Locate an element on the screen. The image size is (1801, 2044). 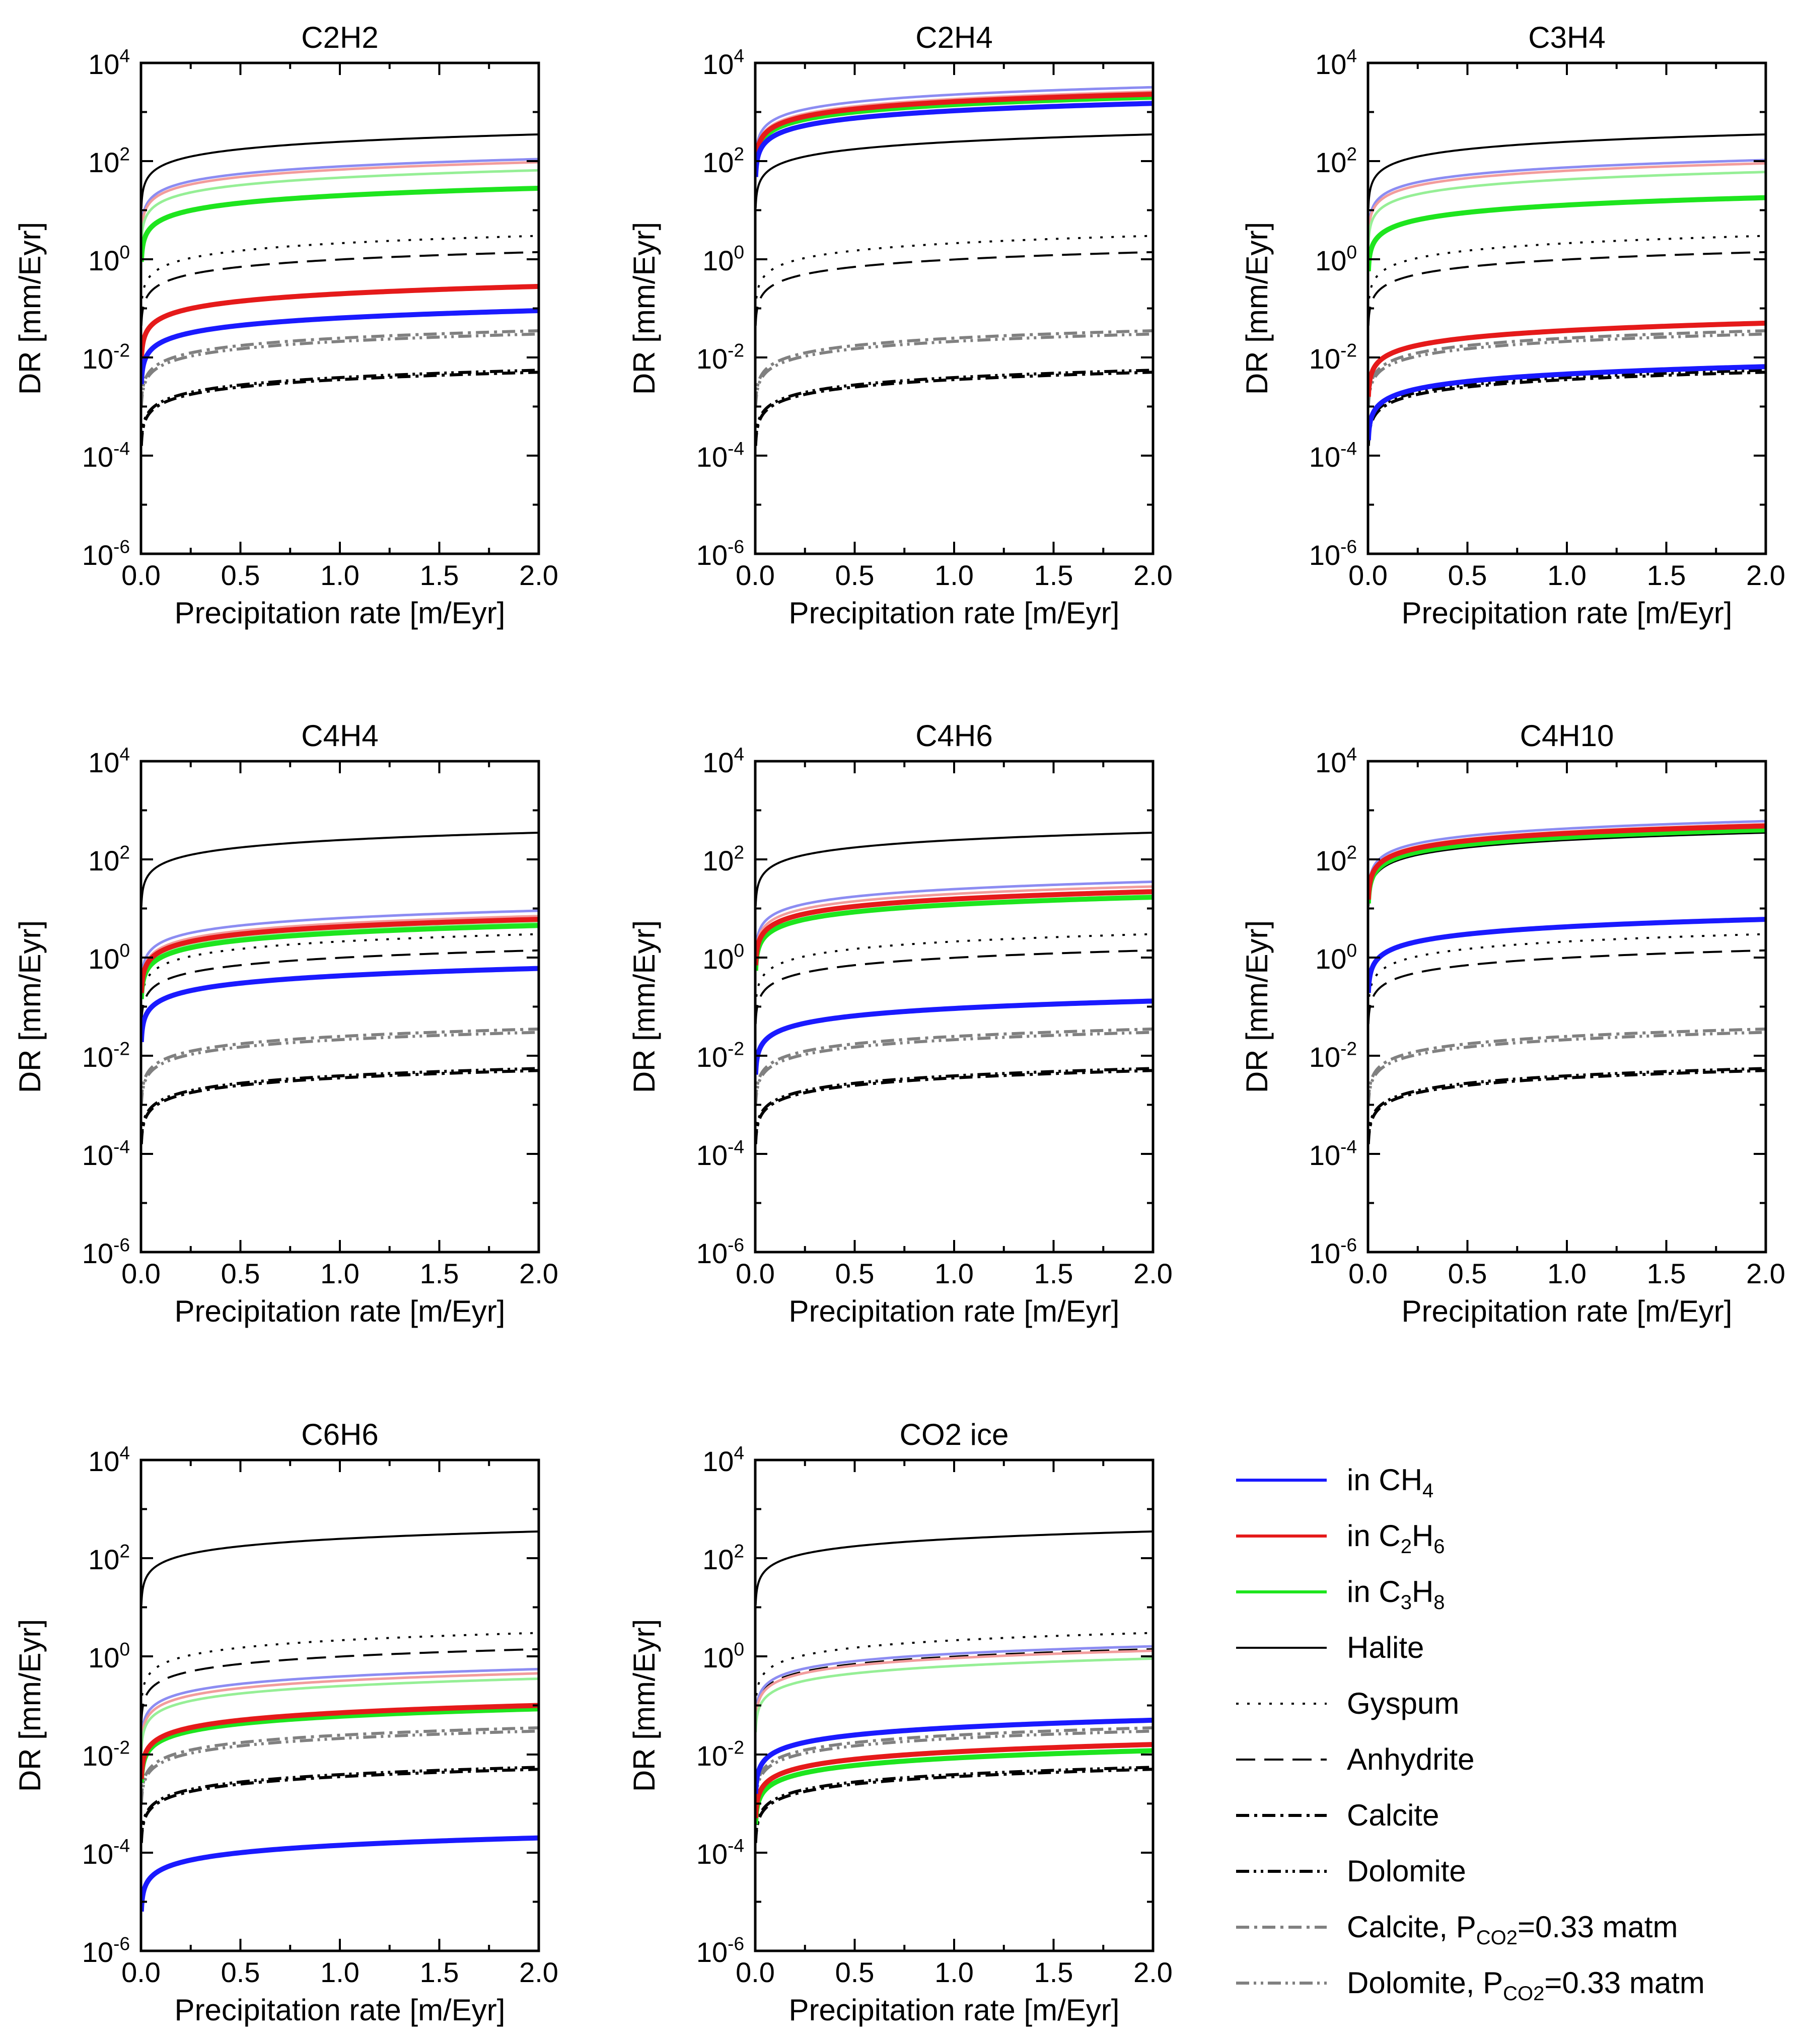
panel-title: C4H6 is located at coordinates (954, 736).